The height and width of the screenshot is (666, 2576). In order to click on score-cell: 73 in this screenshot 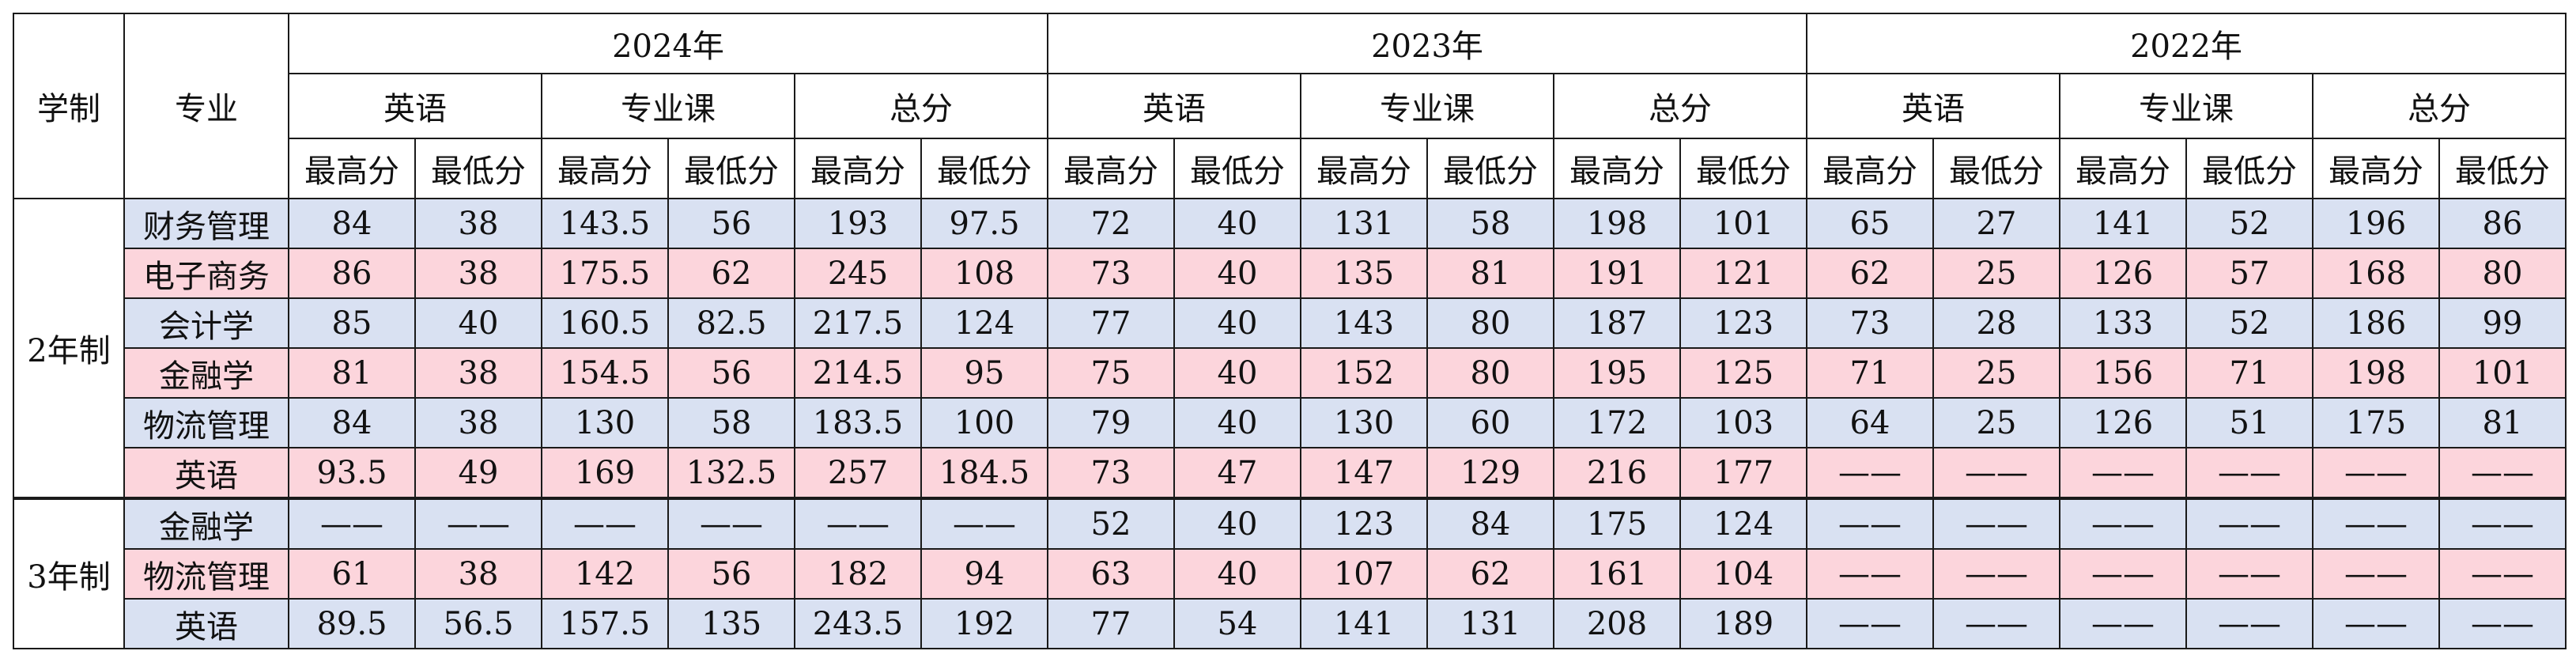, I will do `click(1870, 323)`.